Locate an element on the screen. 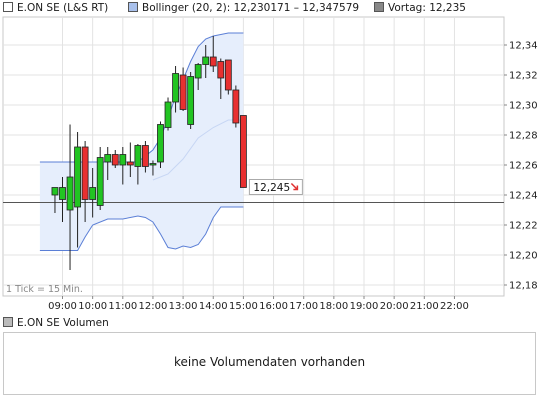 This screenshot has width=545, height=401. y-tick-label: 12,34 is located at coordinates (523, 46).